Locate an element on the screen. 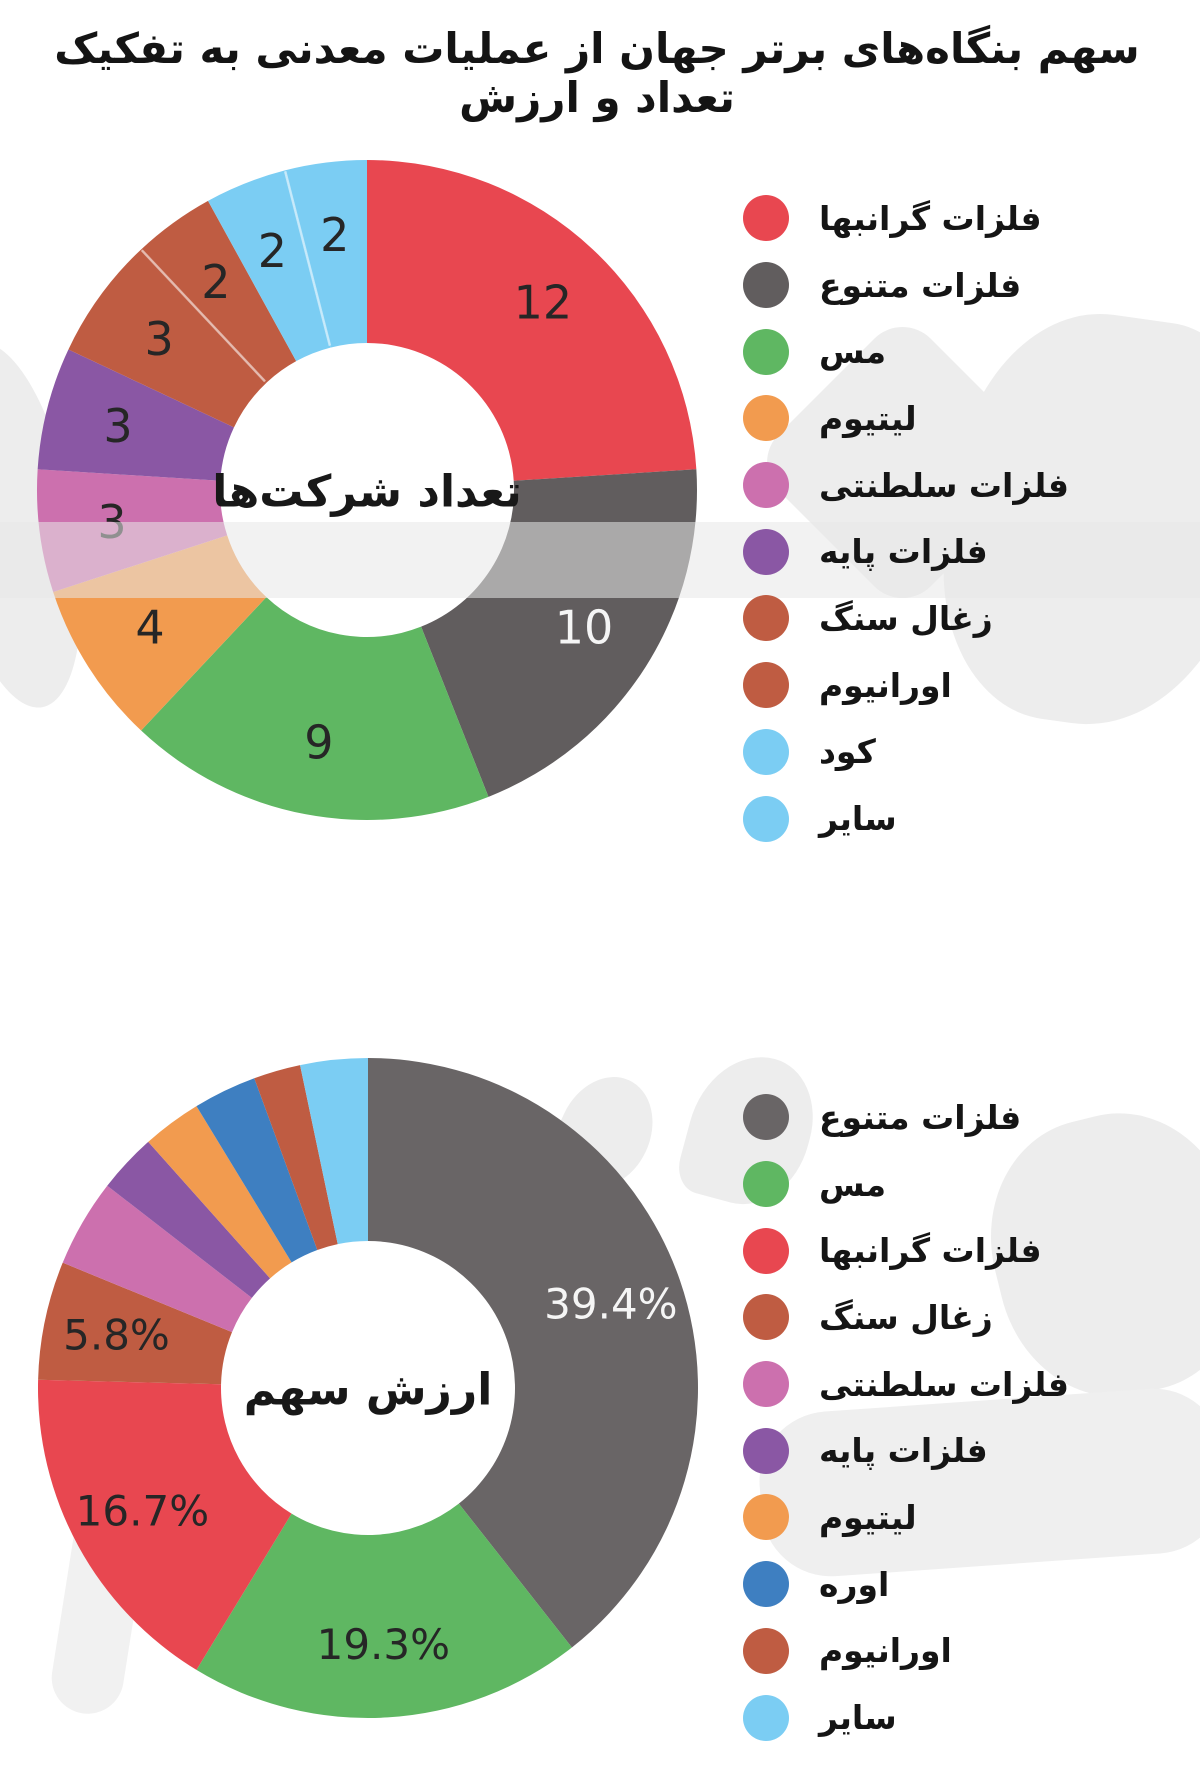 The height and width of the screenshot is (1783, 1200). legend-item-6: زغال سنگ is located at coordinates (970, 618).